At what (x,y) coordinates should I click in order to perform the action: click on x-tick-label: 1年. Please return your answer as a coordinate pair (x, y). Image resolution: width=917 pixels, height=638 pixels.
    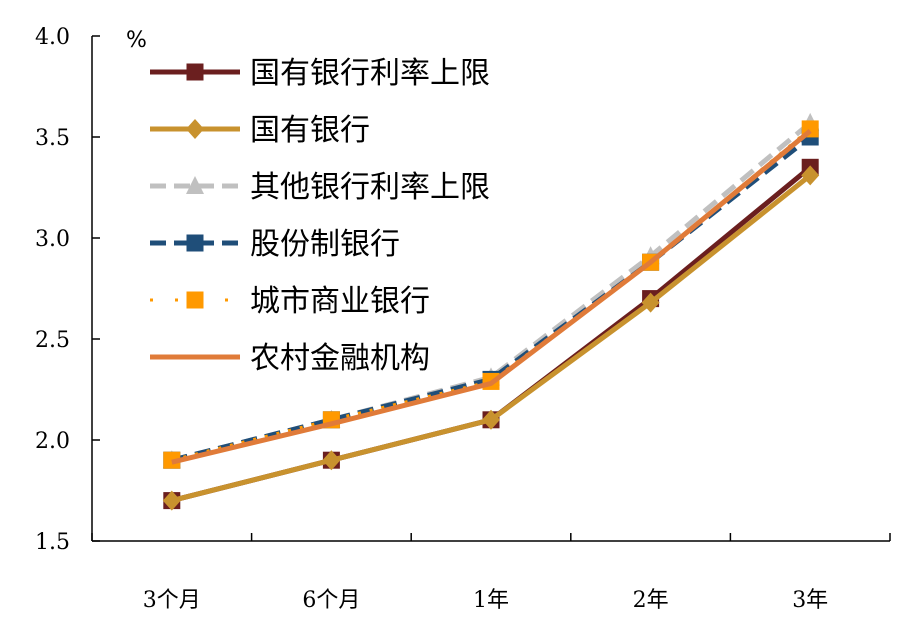
    Looking at the image, I should click on (491, 600).